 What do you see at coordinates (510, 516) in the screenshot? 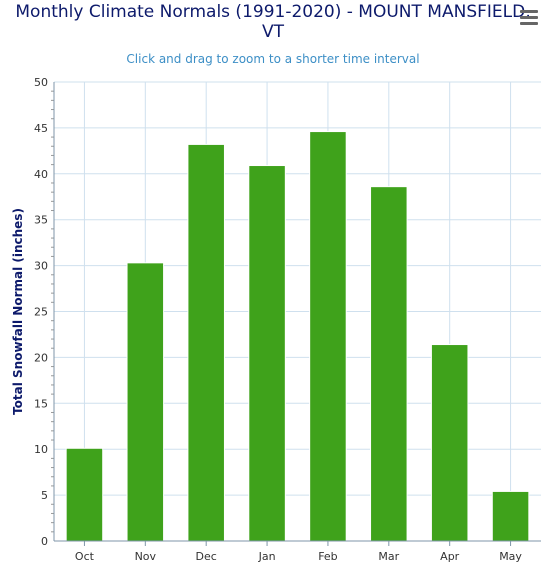
I see `bar-may` at bounding box center [510, 516].